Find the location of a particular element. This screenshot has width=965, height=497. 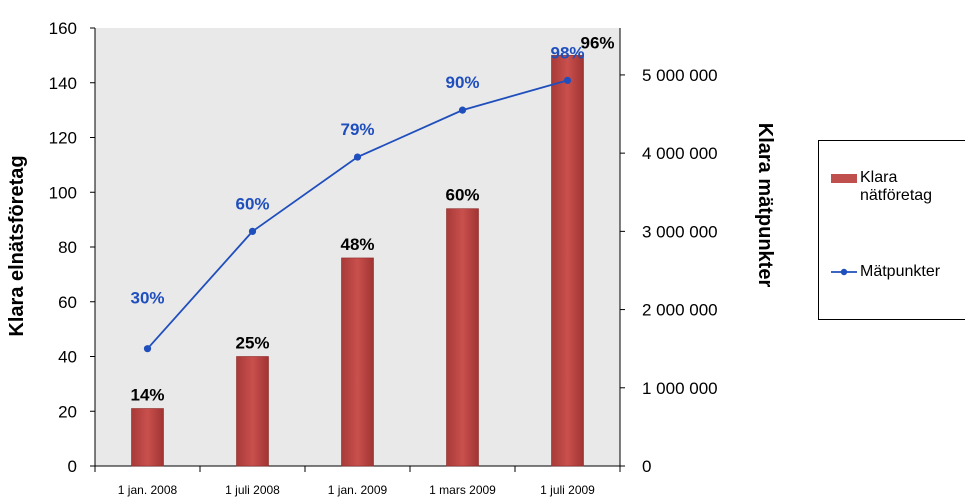

line-data-label: 30% is located at coordinates (147, 298).